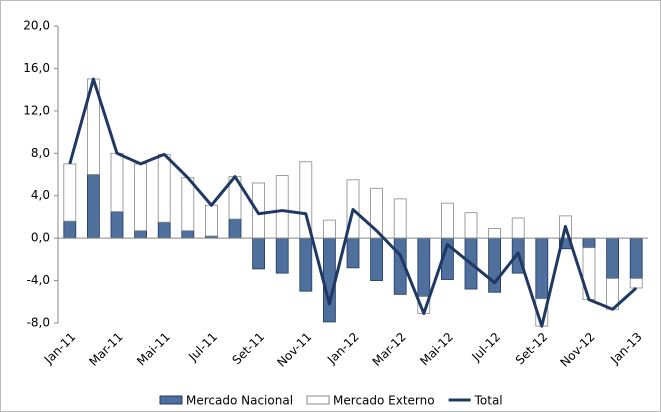 The width and height of the screenshot is (661, 412). What do you see at coordinates (36, 26) in the screenshot?
I see `y-tick-label: 20,0` at bounding box center [36, 26].